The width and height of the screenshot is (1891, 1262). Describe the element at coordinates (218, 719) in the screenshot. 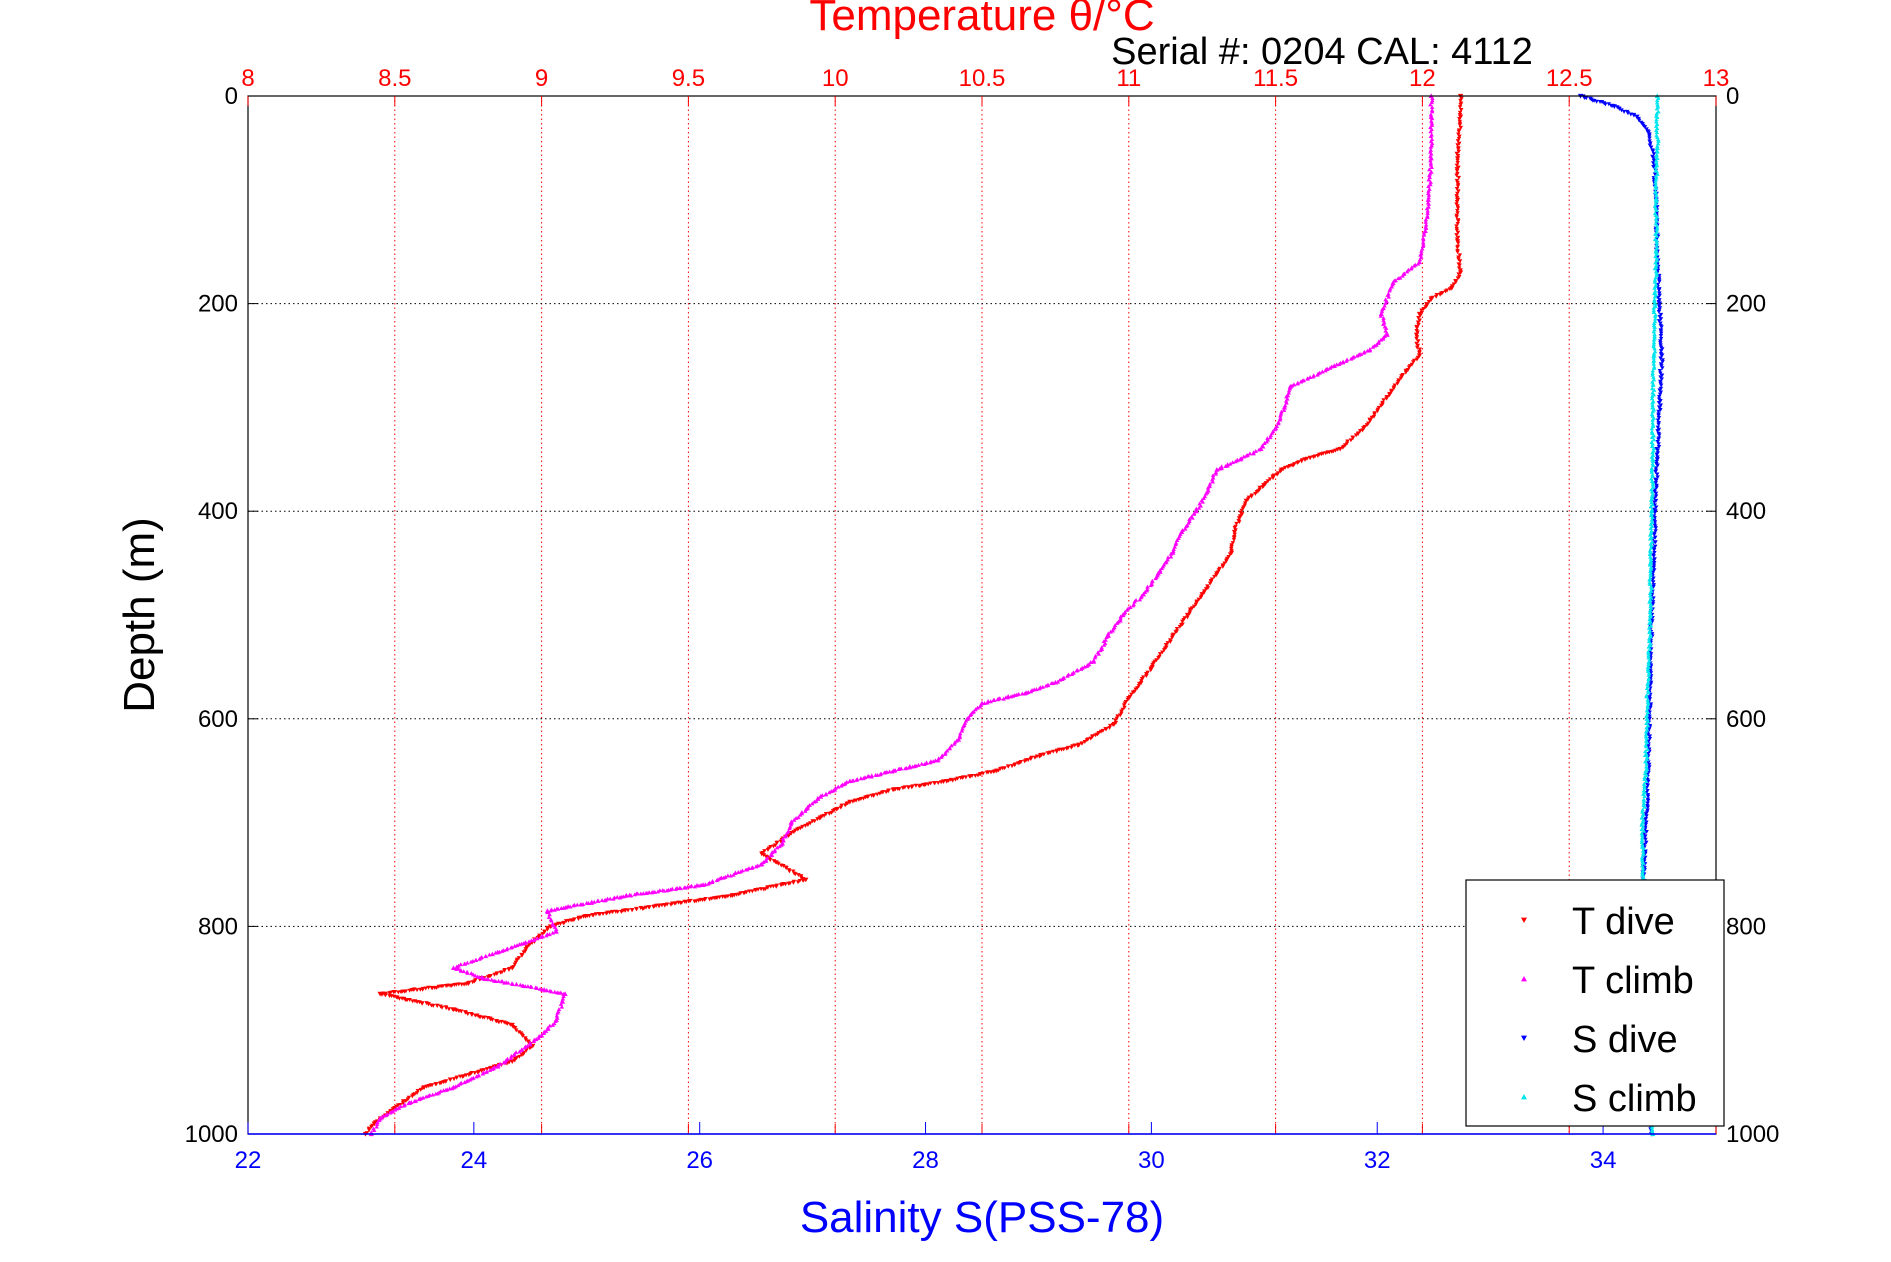

I see `depth-tick-label: 600` at that location.